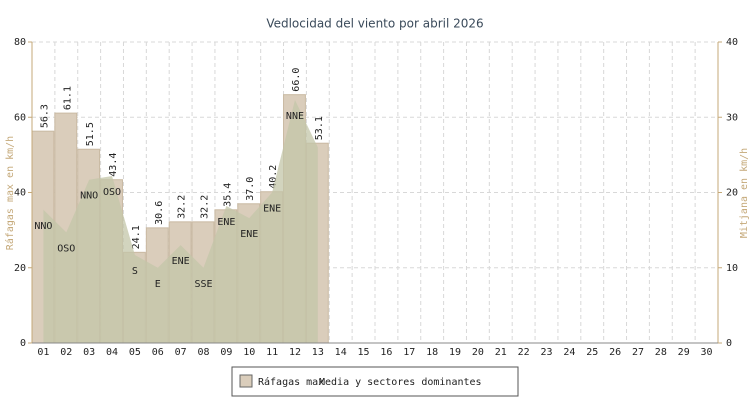 This screenshot has height=400, width=750. What do you see at coordinates (20, 117) in the screenshot?
I see `y-tick-label: 60` at bounding box center [20, 117].